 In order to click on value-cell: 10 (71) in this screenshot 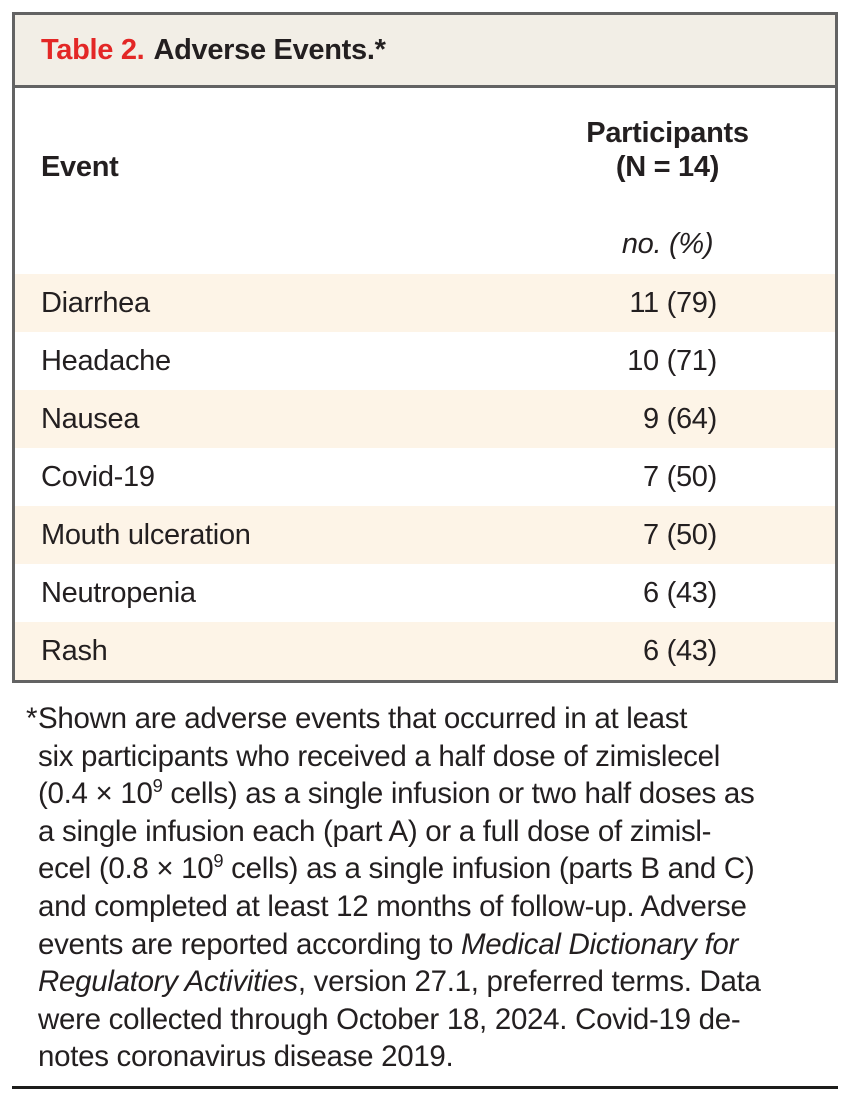, I will do `click(672, 360)`.